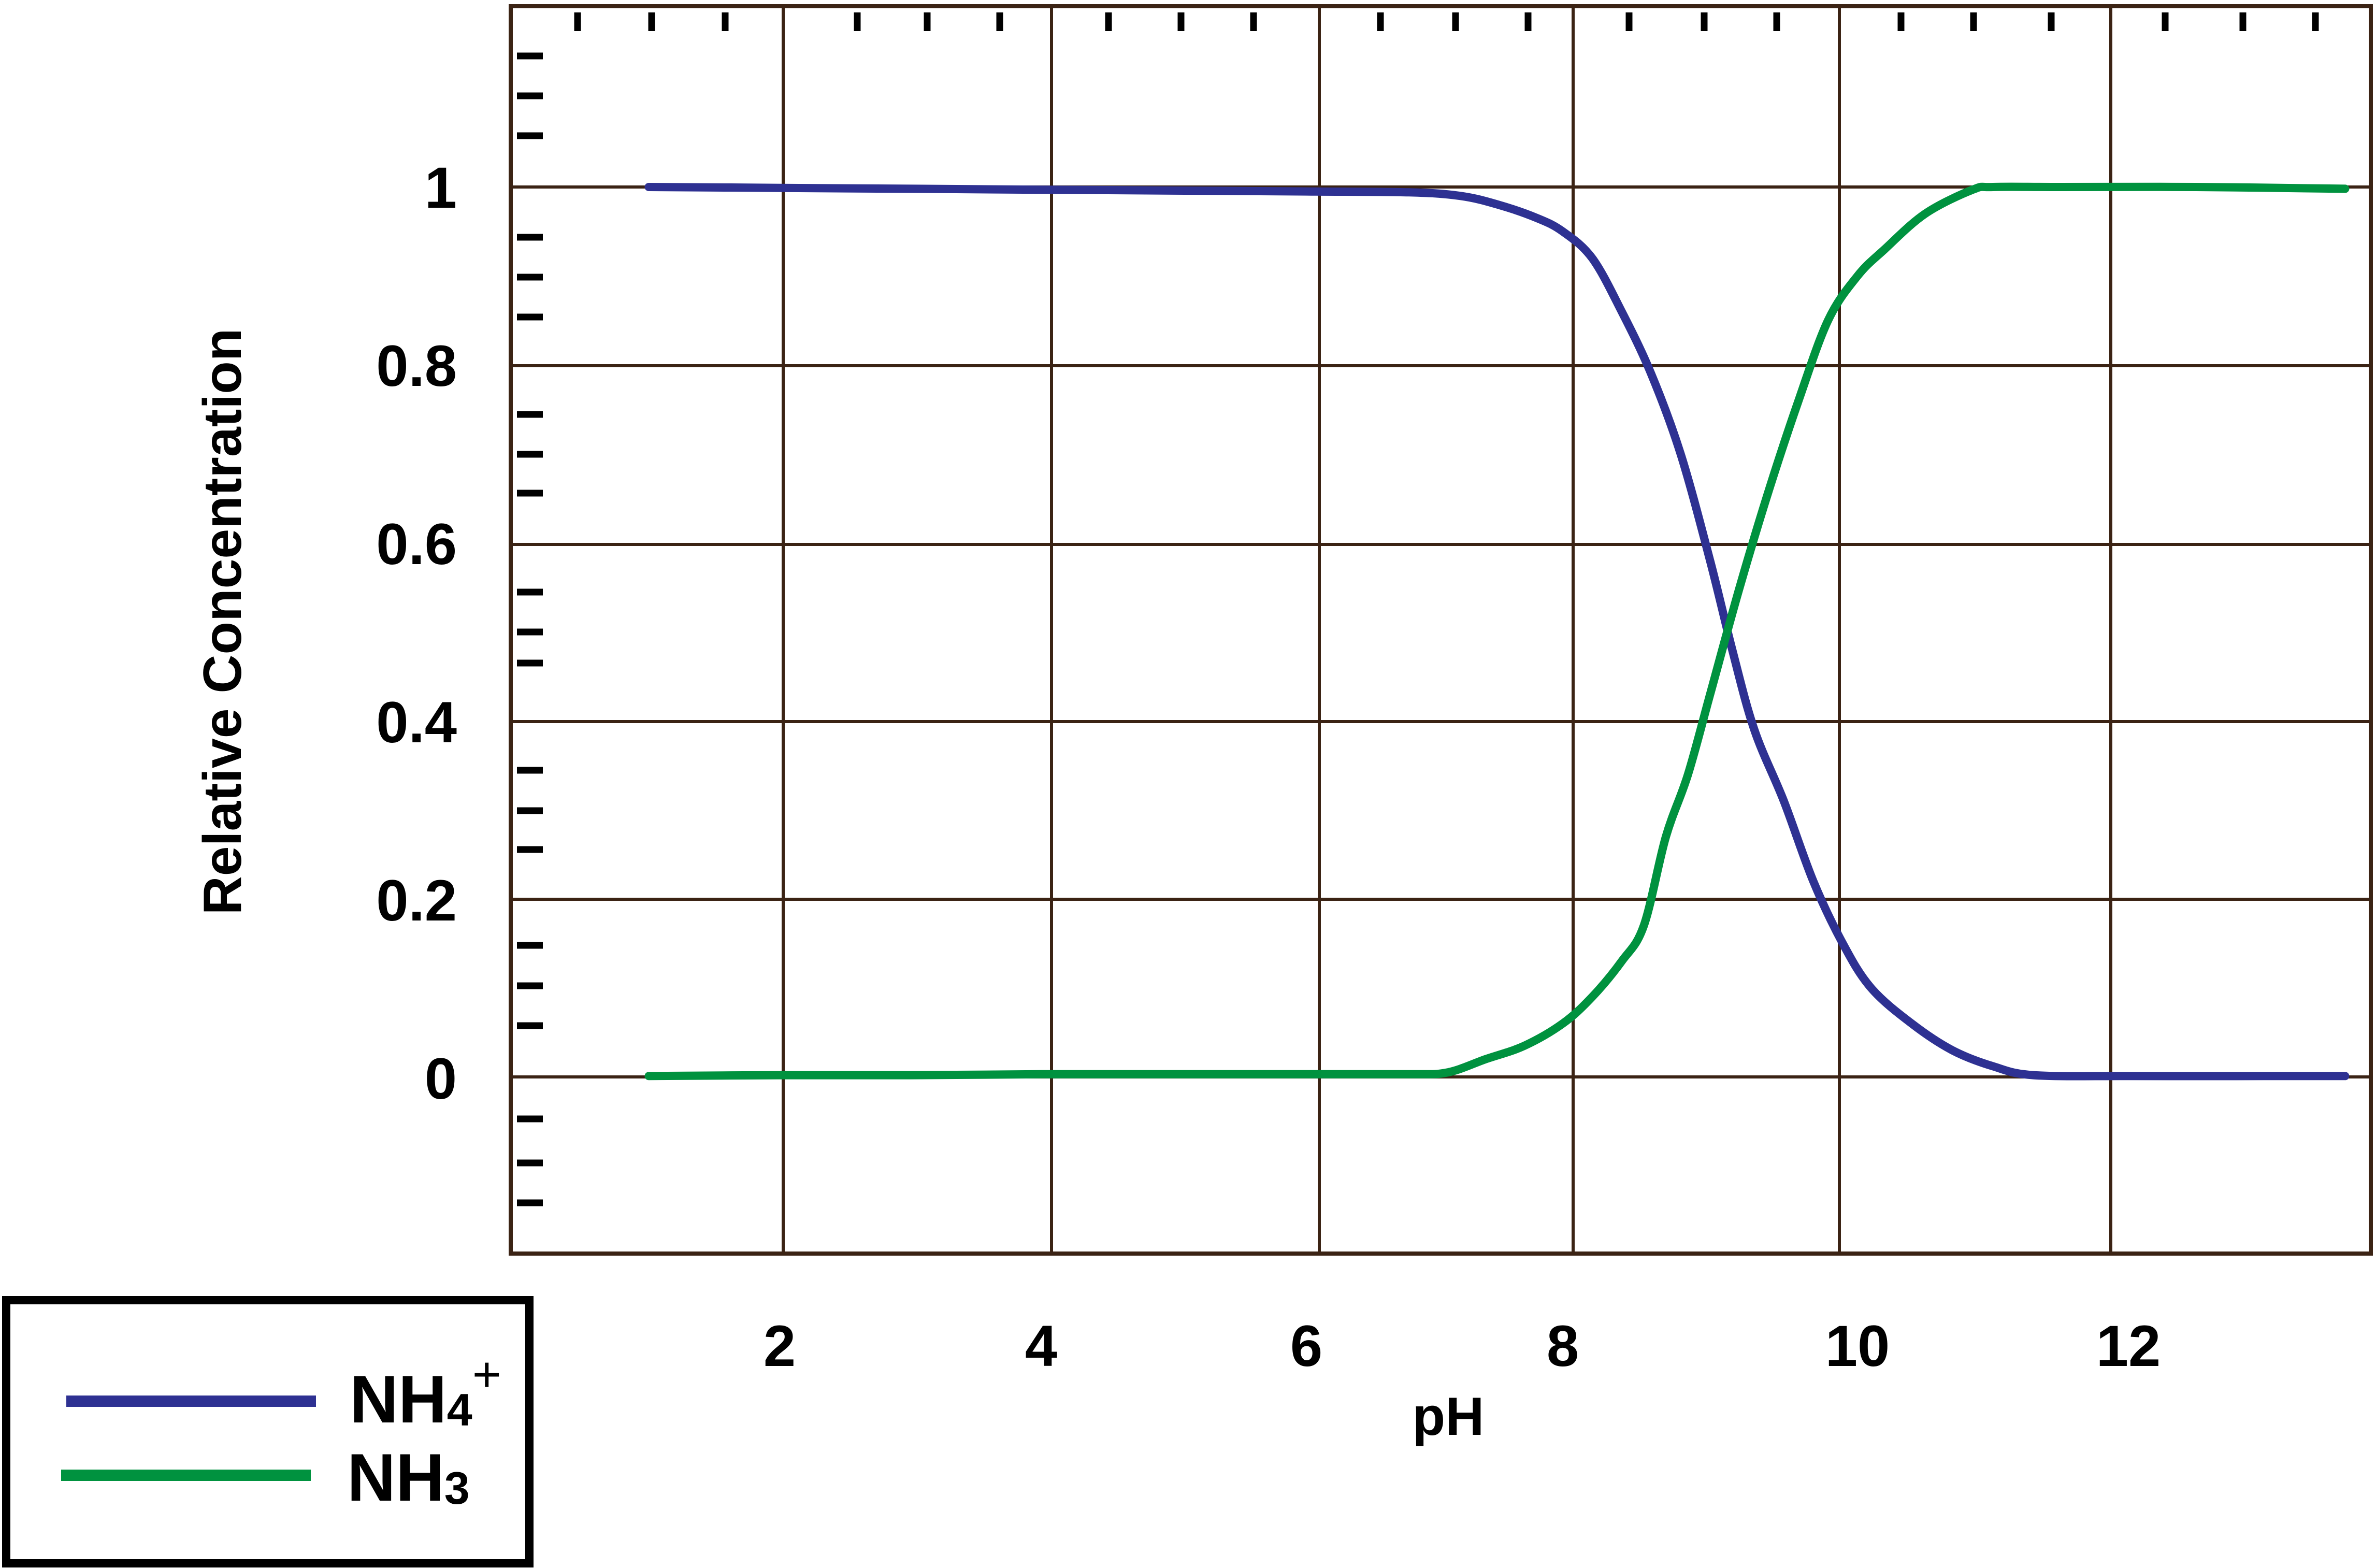 The height and width of the screenshot is (1568, 2376). What do you see at coordinates (416, 366) in the screenshot?
I see `y-tick-label: 0.8` at bounding box center [416, 366].